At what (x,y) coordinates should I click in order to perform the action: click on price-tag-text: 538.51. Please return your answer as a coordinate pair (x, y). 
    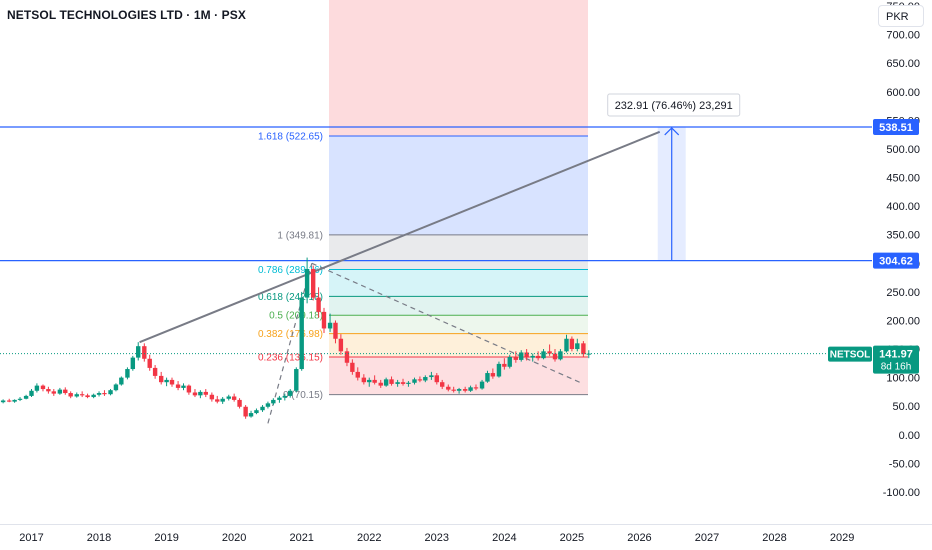
    Looking at the image, I should click on (896, 128).